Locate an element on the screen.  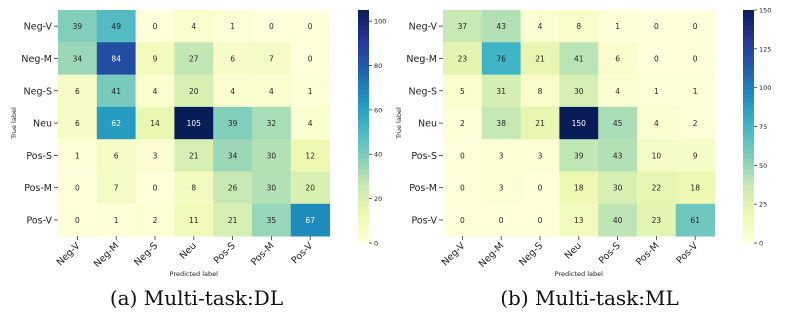
cell-value-label: 23 is located at coordinates (463, 58).